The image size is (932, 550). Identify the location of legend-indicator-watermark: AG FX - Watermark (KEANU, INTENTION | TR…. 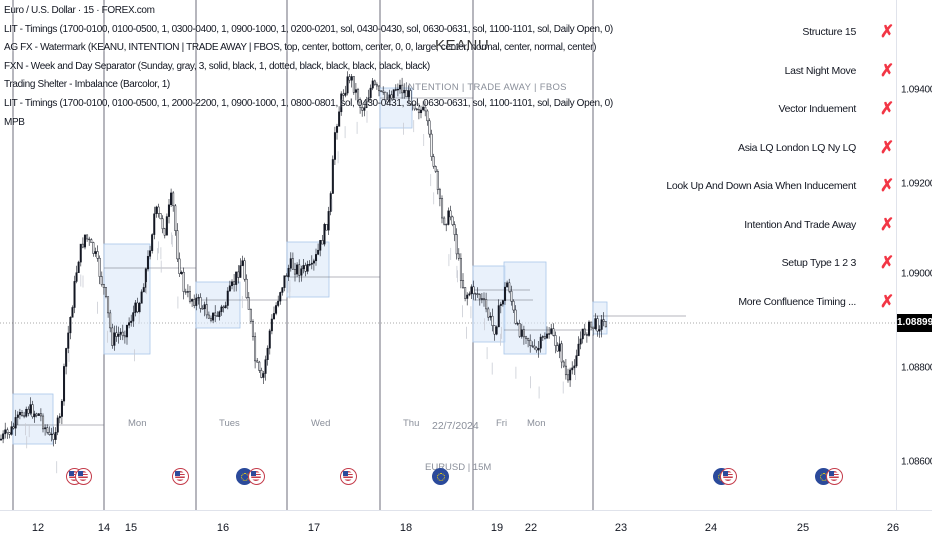
(300, 48).